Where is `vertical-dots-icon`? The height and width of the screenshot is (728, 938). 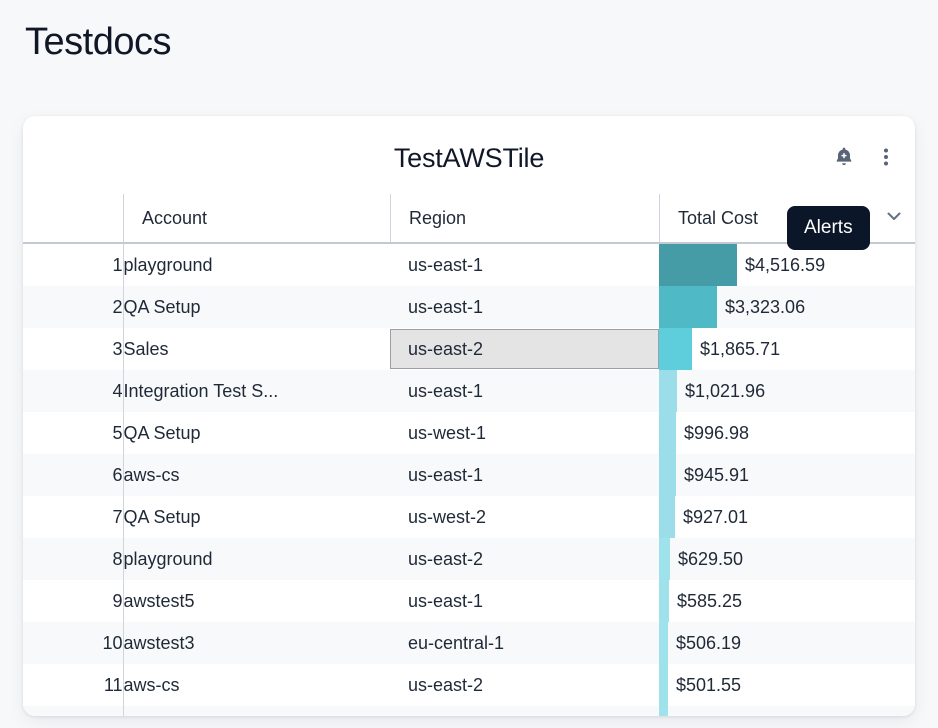 vertical-dots-icon is located at coordinates (886, 158).